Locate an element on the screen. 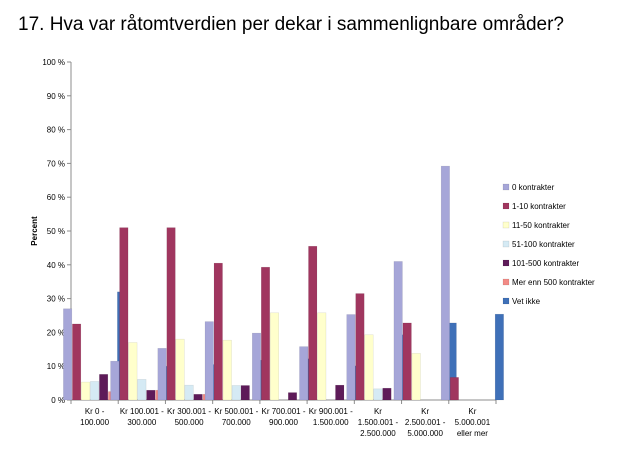 The height and width of the screenshot is (460, 620). x-tick-label: 2.500.001 - is located at coordinates (425, 422).